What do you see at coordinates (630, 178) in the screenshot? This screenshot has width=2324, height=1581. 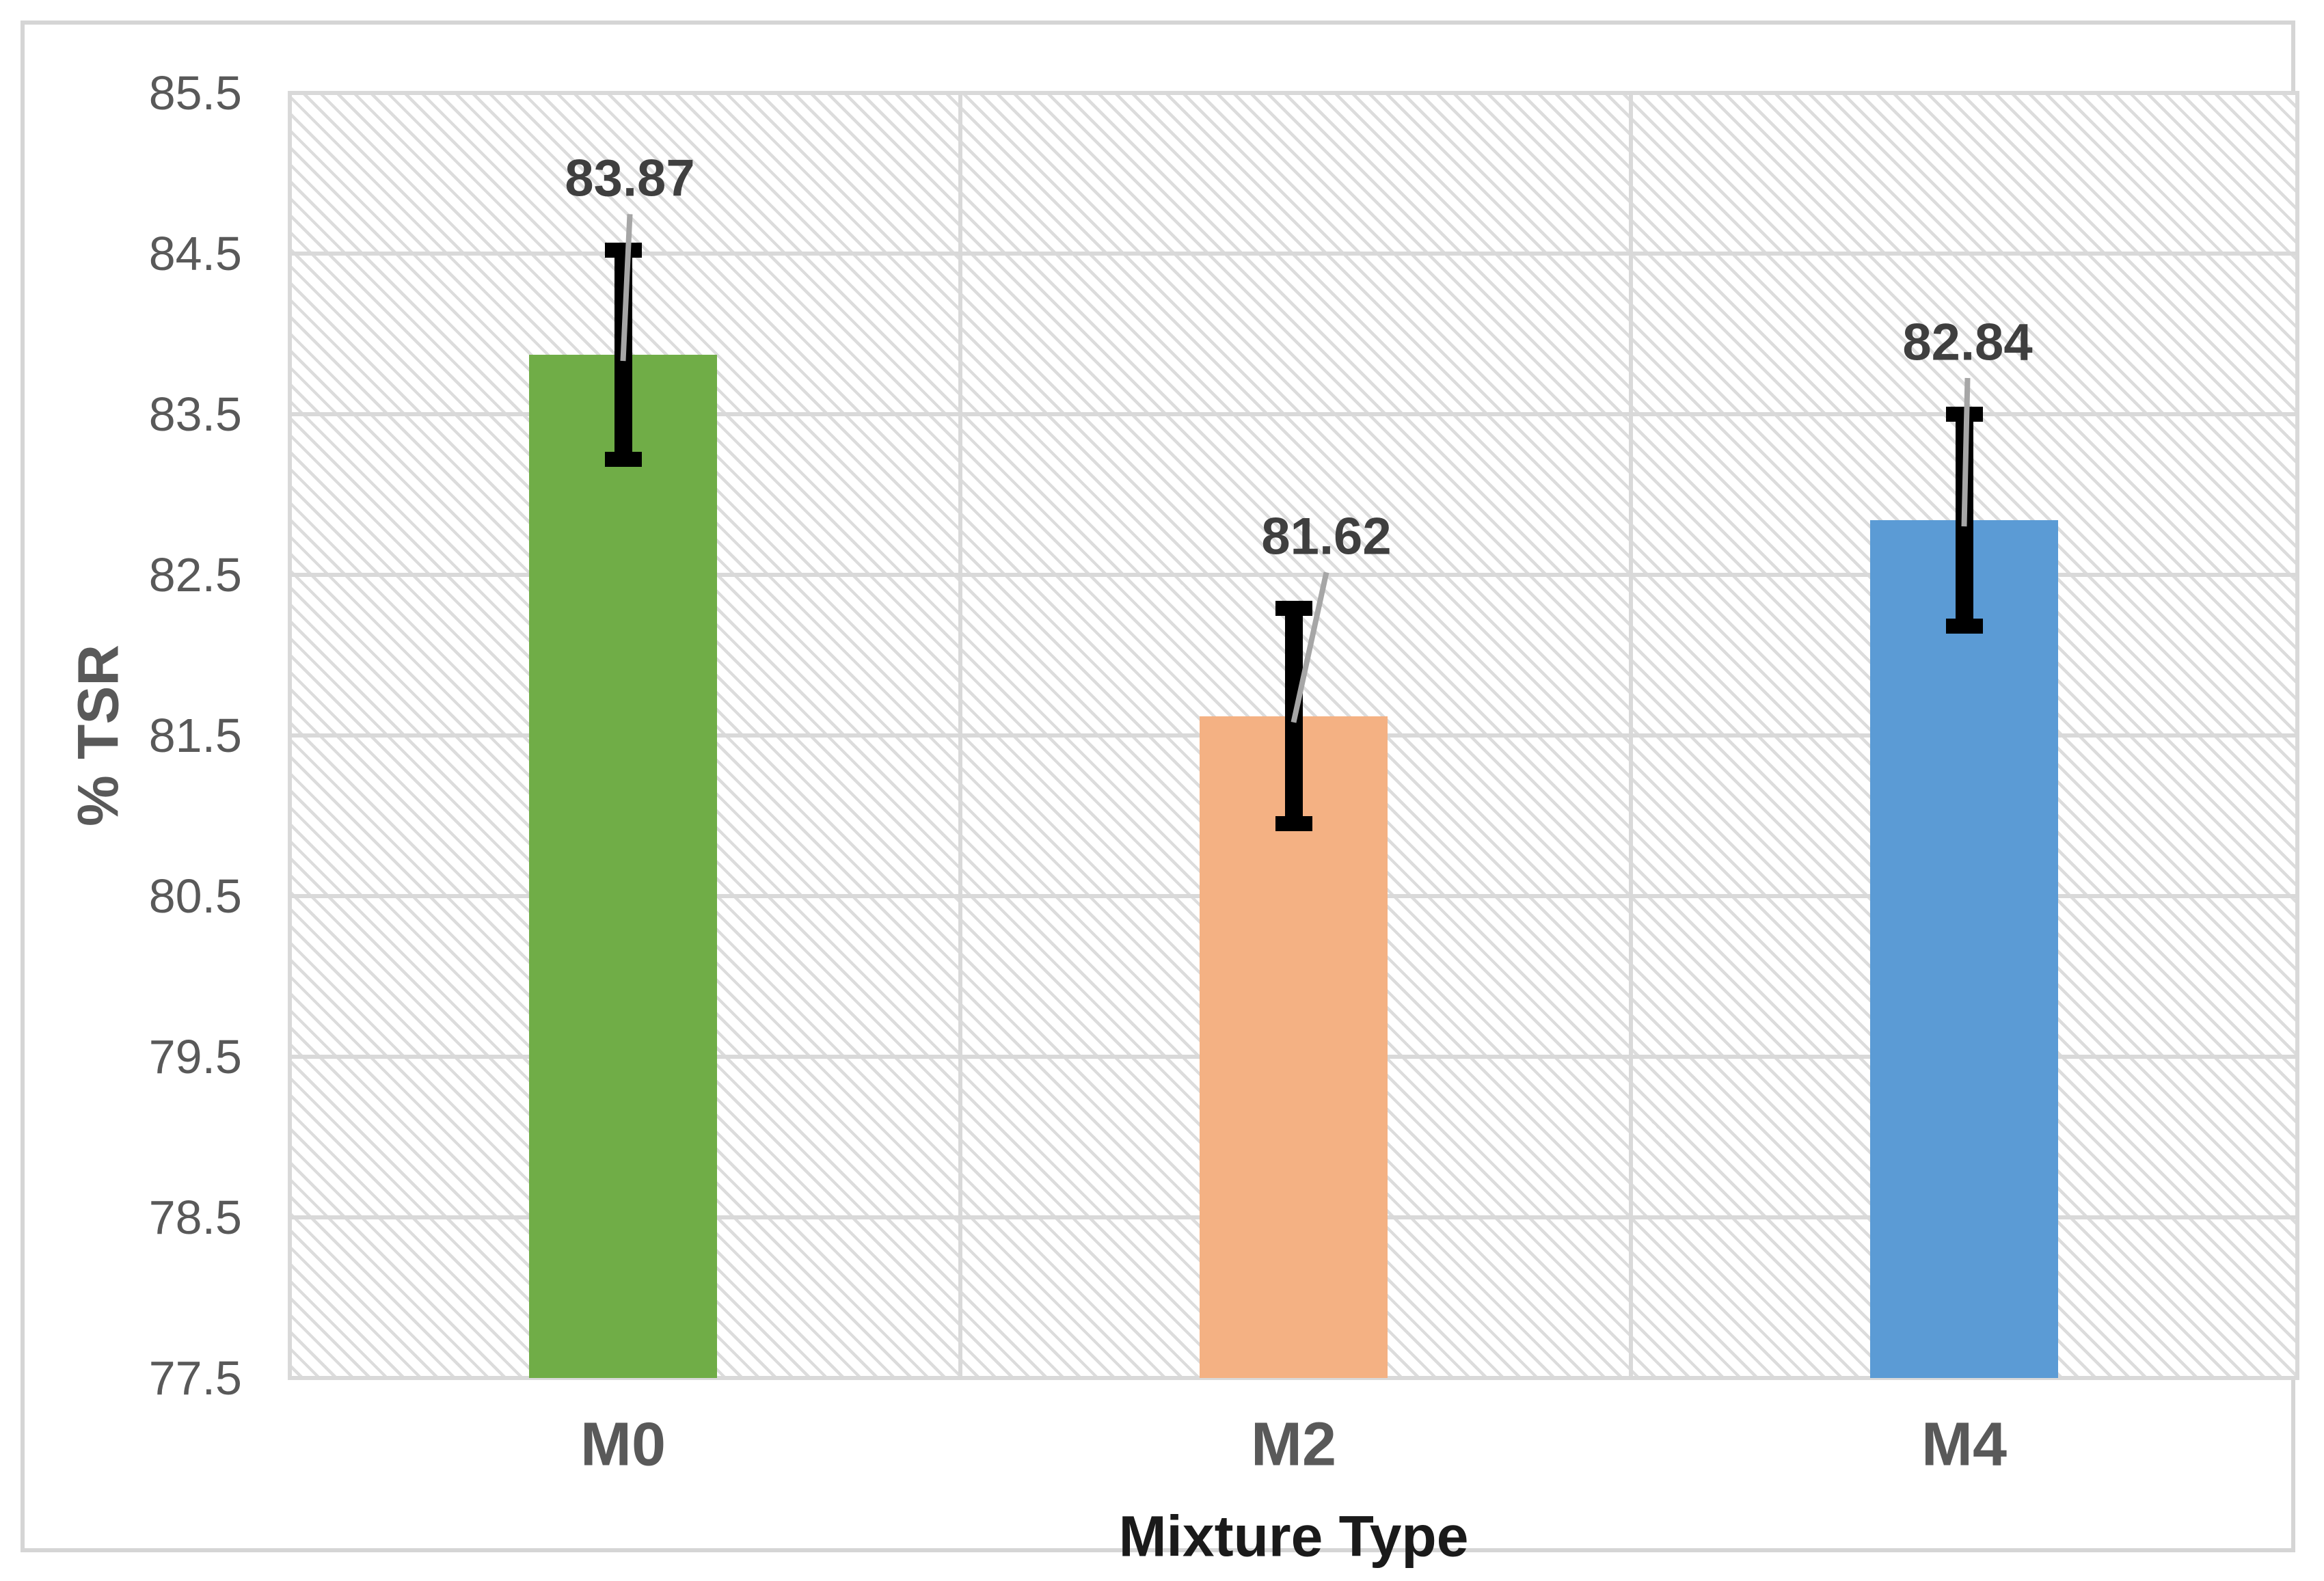 I see `data-label-m0: 83.87` at bounding box center [630, 178].